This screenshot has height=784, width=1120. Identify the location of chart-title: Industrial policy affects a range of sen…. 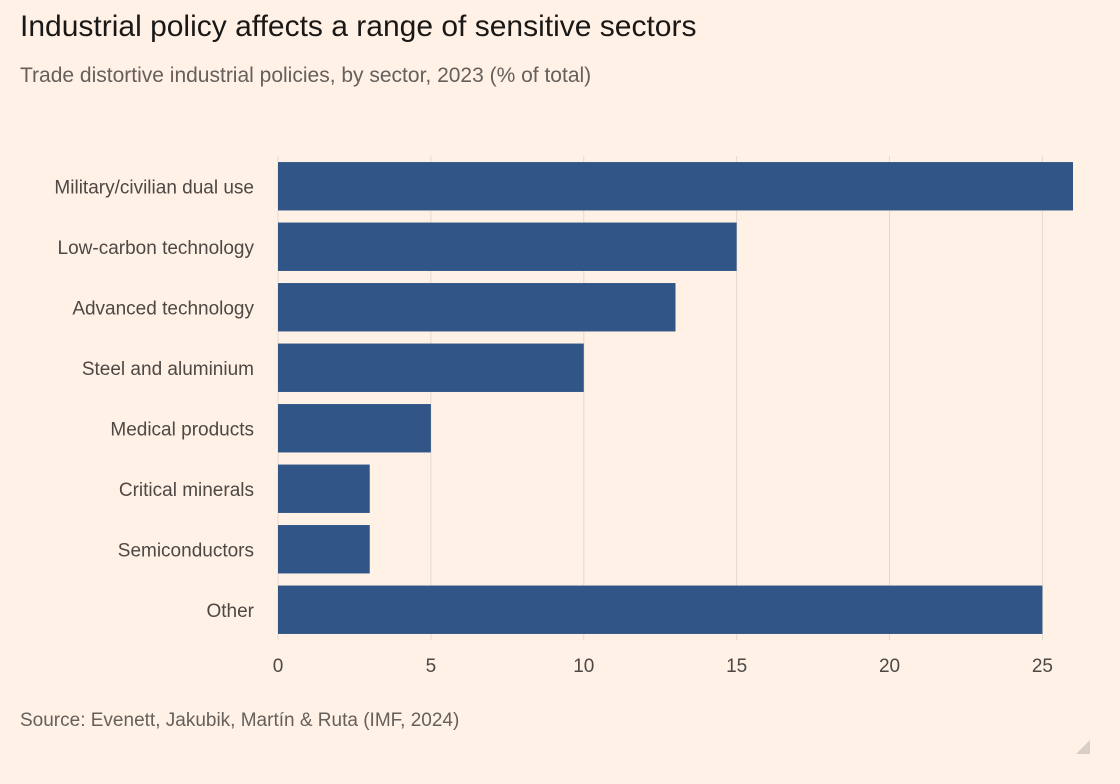
(358, 26).